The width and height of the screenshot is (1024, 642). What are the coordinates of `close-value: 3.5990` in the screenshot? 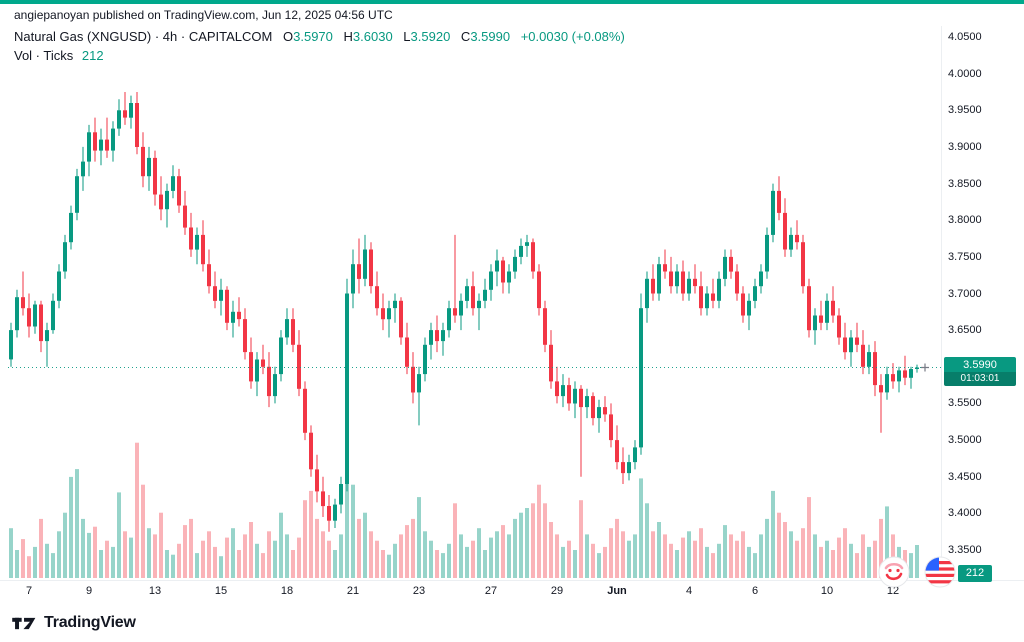 It's located at (490, 36).